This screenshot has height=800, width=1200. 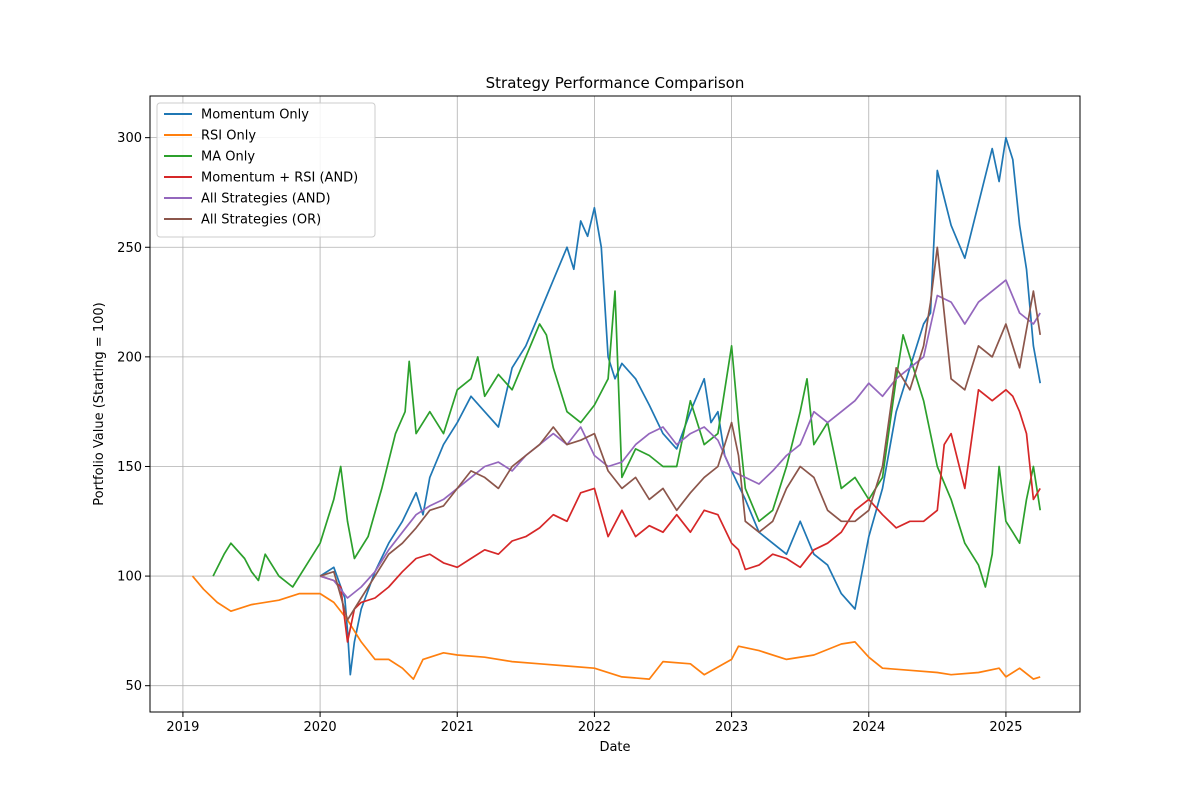 What do you see at coordinates (133, 686) in the screenshot?
I see `y-tick-label: 50` at bounding box center [133, 686].